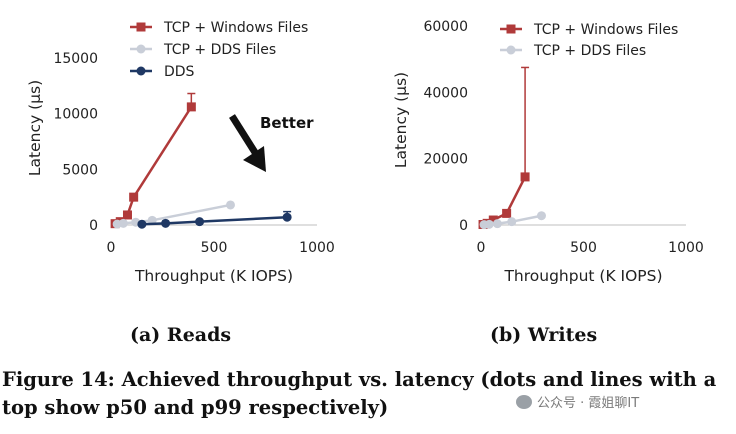 This screenshot has width=736, height=434. What do you see at coordinates (445, 27) in the screenshot?
I see `y-tick-label: 60000` at bounding box center [445, 27].